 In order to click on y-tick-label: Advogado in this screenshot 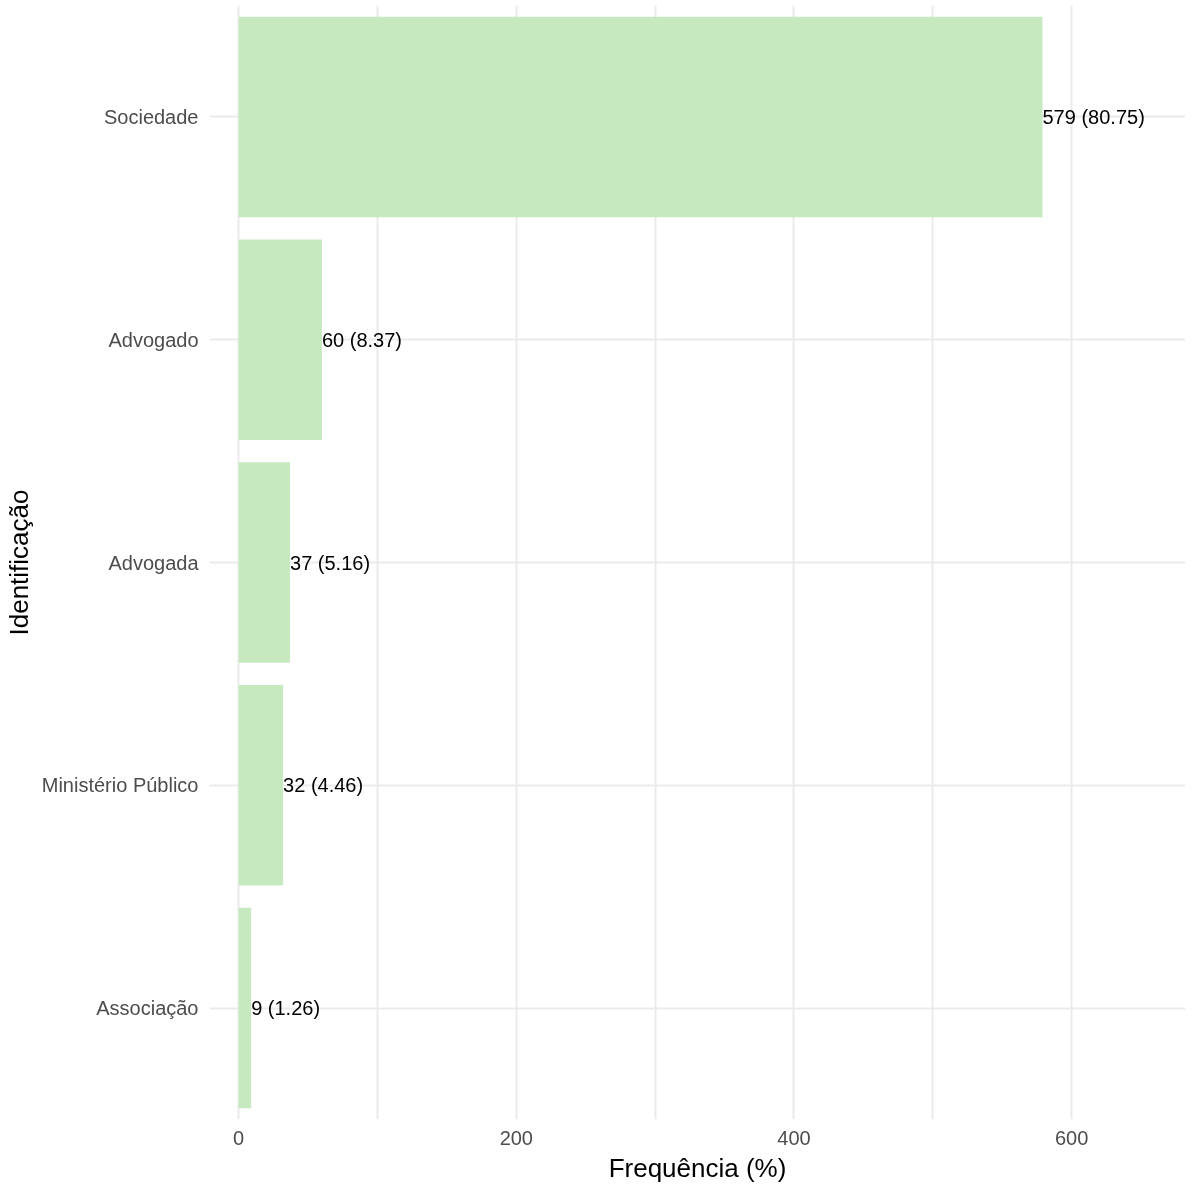, I will do `click(153, 339)`.